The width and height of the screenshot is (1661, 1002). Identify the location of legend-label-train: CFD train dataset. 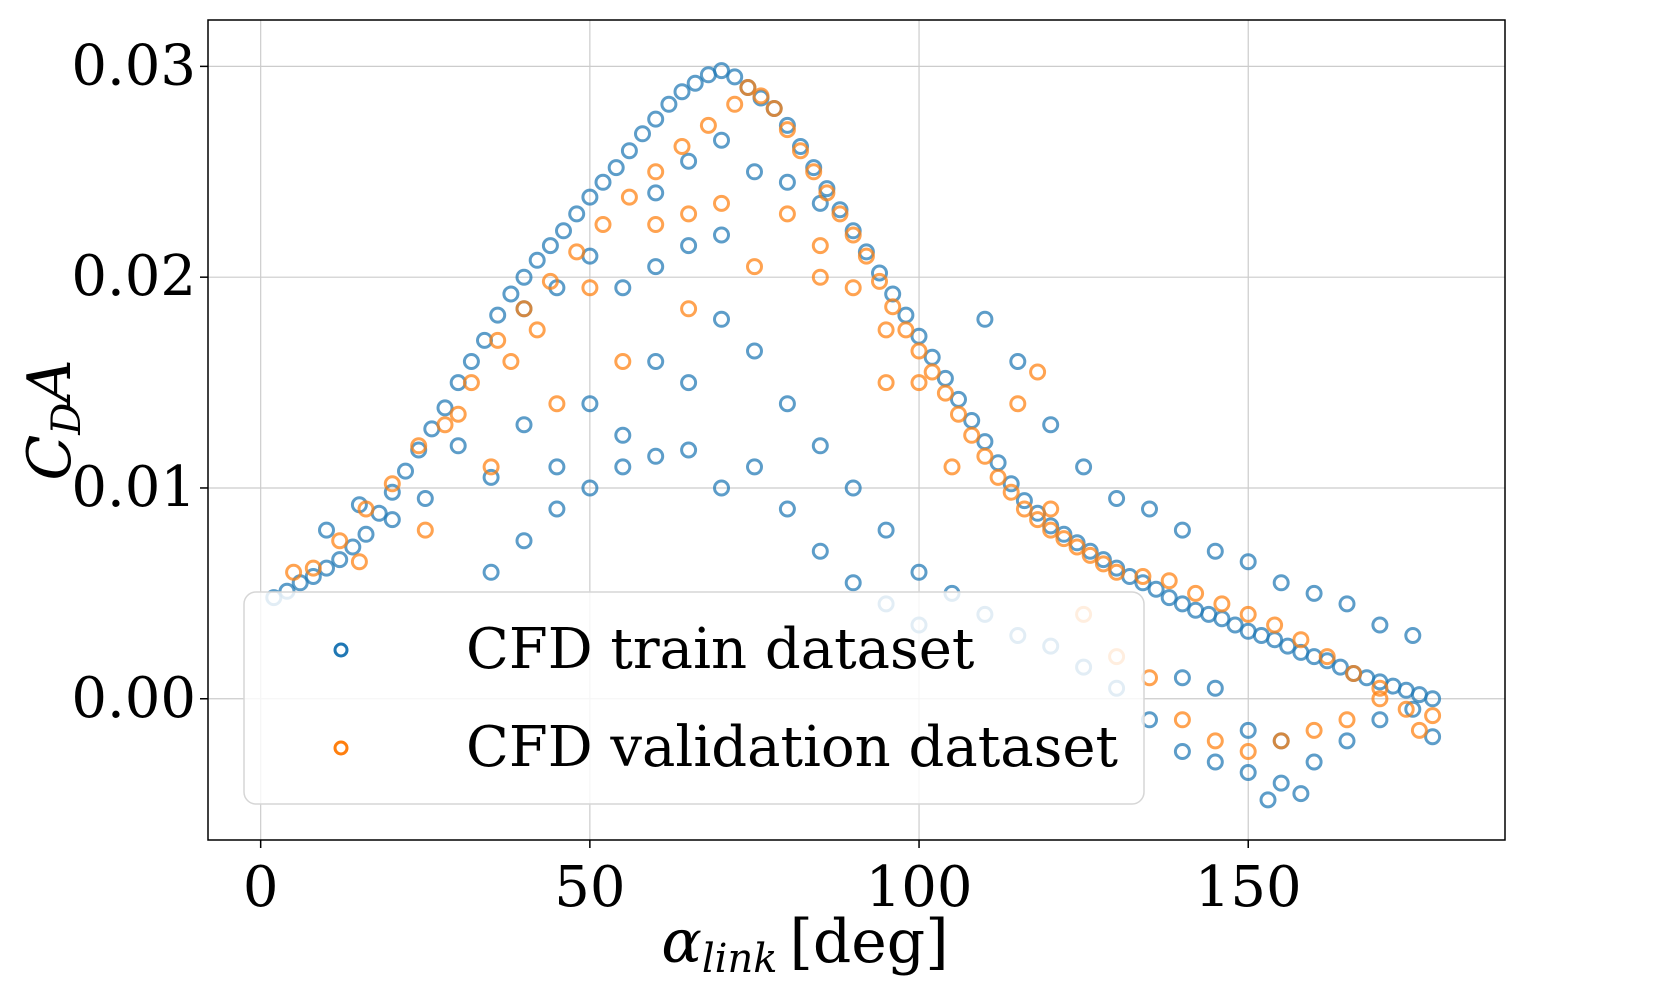
(720, 649).